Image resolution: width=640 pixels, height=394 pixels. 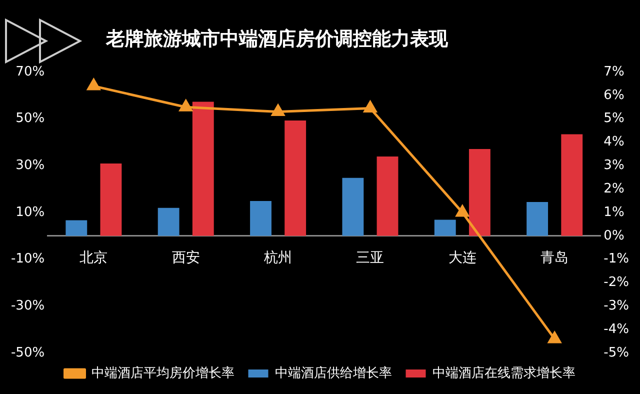 What do you see at coordinates (30, 118) in the screenshot?
I see `y-tick-label: 50%` at bounding box center [30, 118].